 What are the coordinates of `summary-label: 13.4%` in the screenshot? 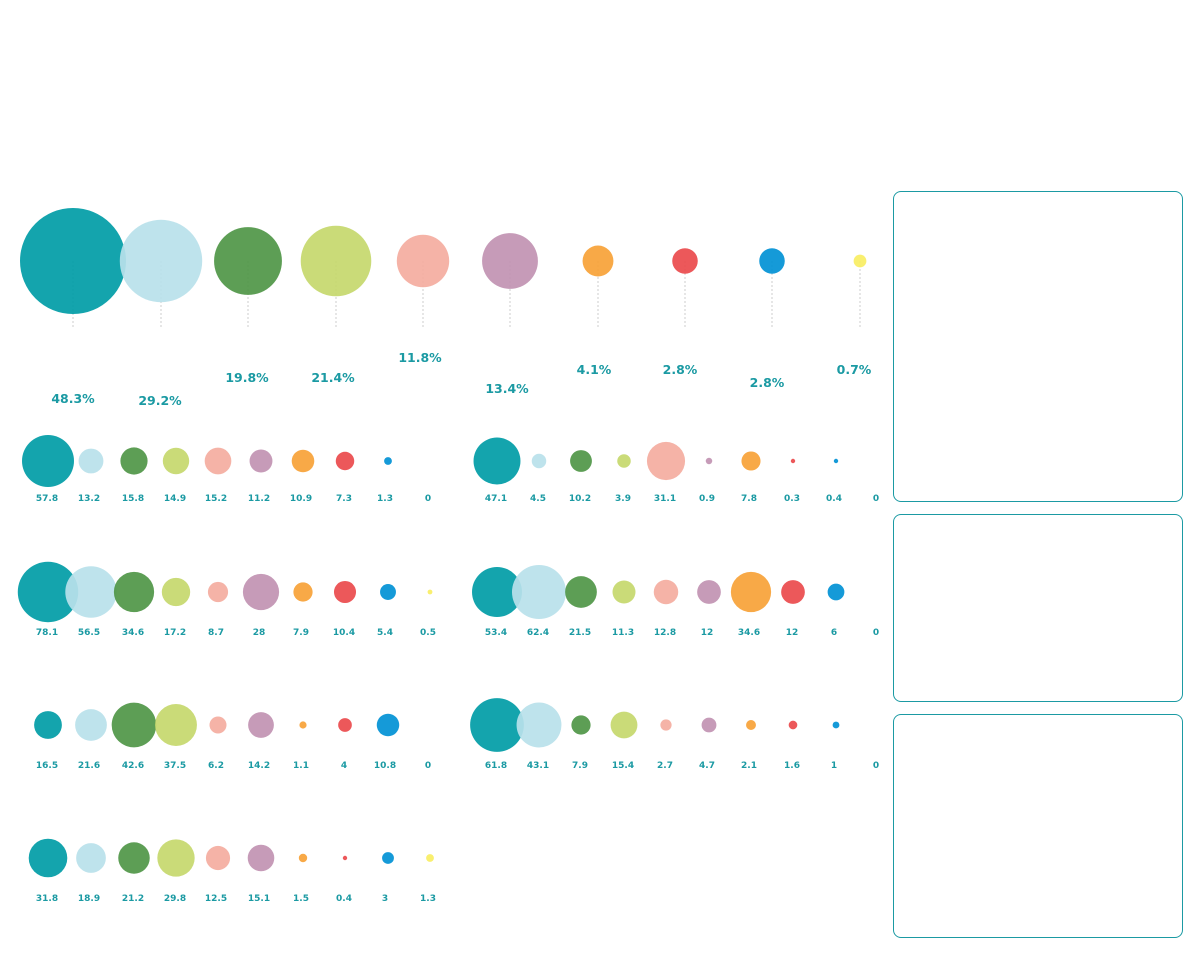 It's located at (507, 388).